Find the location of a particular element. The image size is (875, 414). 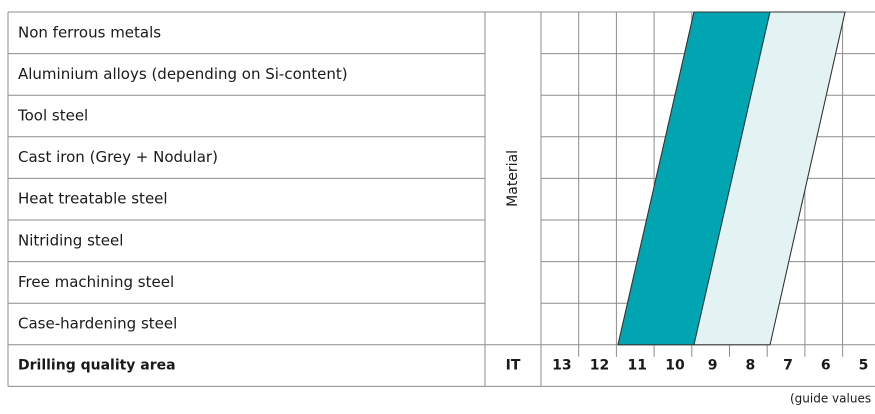

material-name: Free machining steel is located at coordinates (96, 282).